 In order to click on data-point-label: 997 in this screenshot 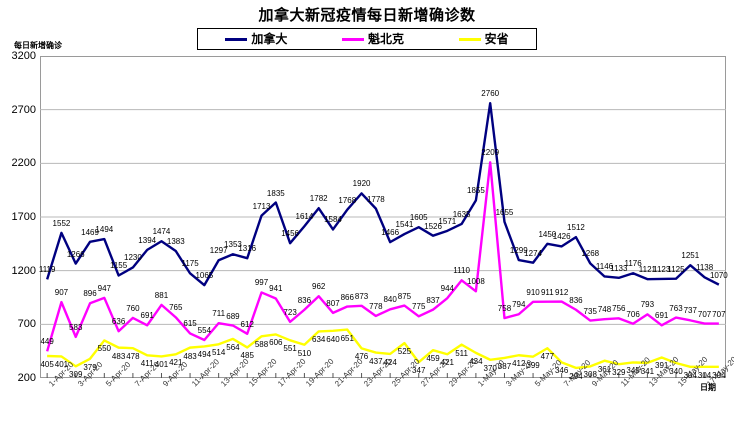, I will do `click(261, 283)`.